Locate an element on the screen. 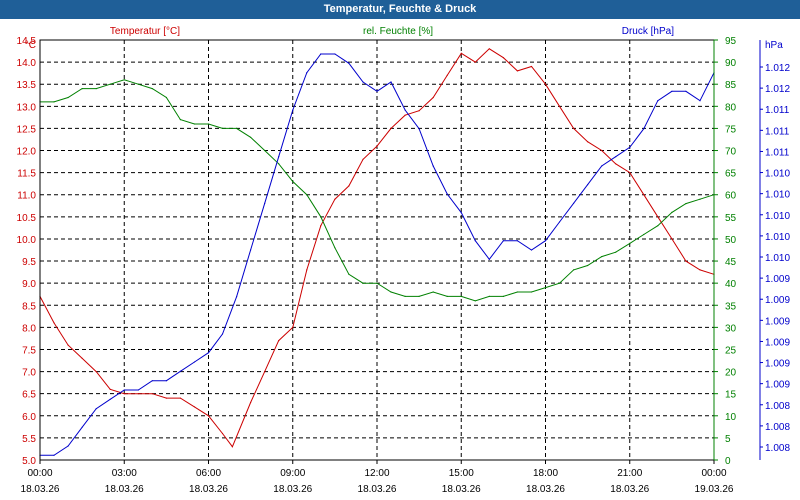 The image size is (800, 500). y-right1-tick-label: 35 is located at coordinates (731, 306).